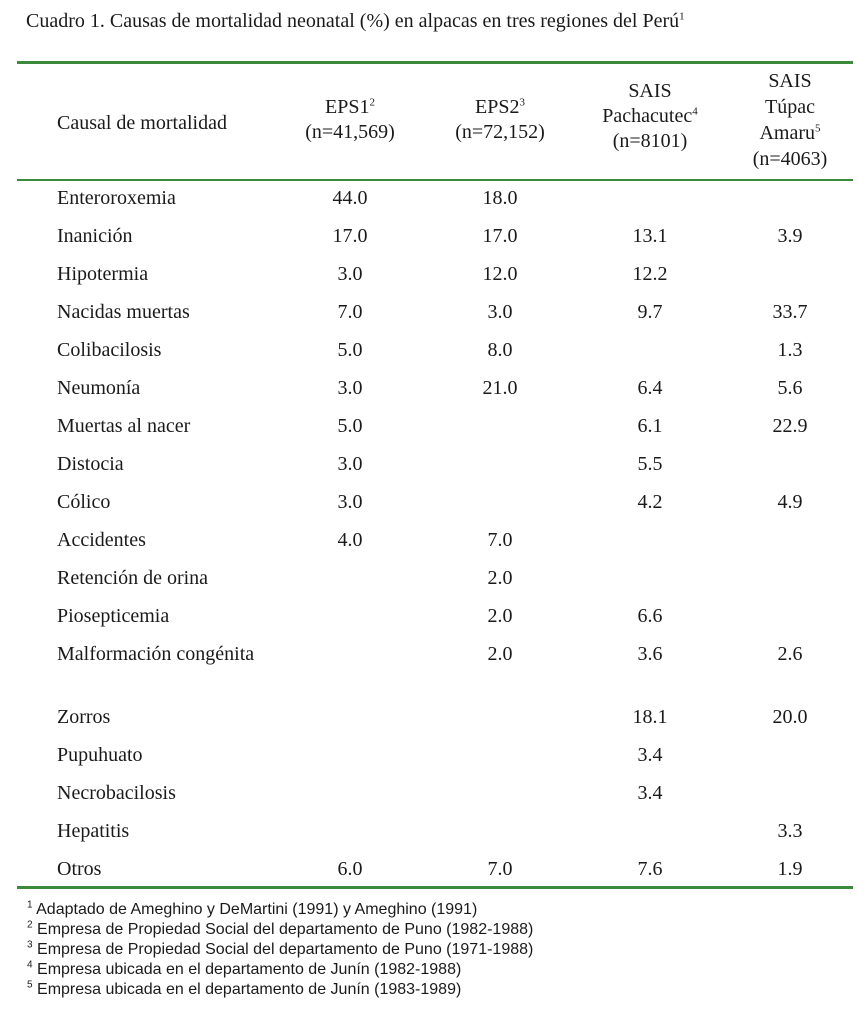 The height and width of the screenshot is (1018, 866). I want to click on tupac-value-cell: 1.3, so click(790, 350).